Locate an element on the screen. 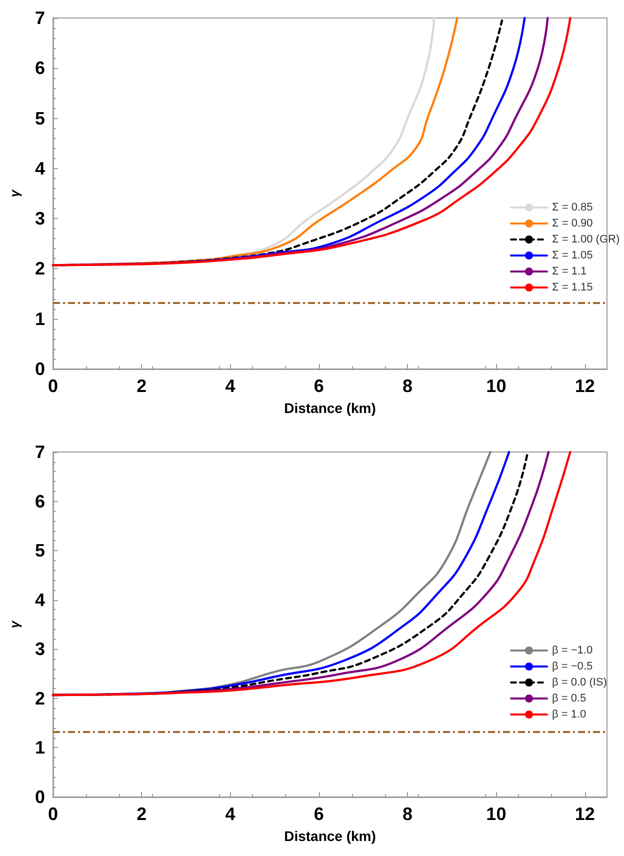  legend-label: β = 0.5 is located at coordinates (569, 698).